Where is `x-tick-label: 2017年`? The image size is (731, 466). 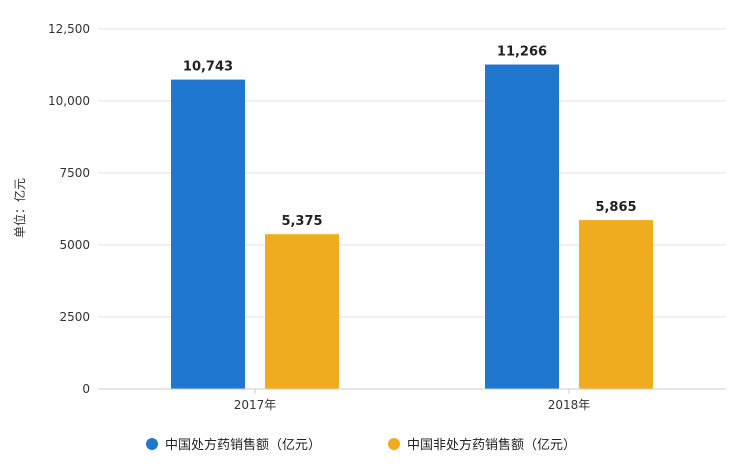 x-tick-label: 2017年 is located at coordinates (255, 405).